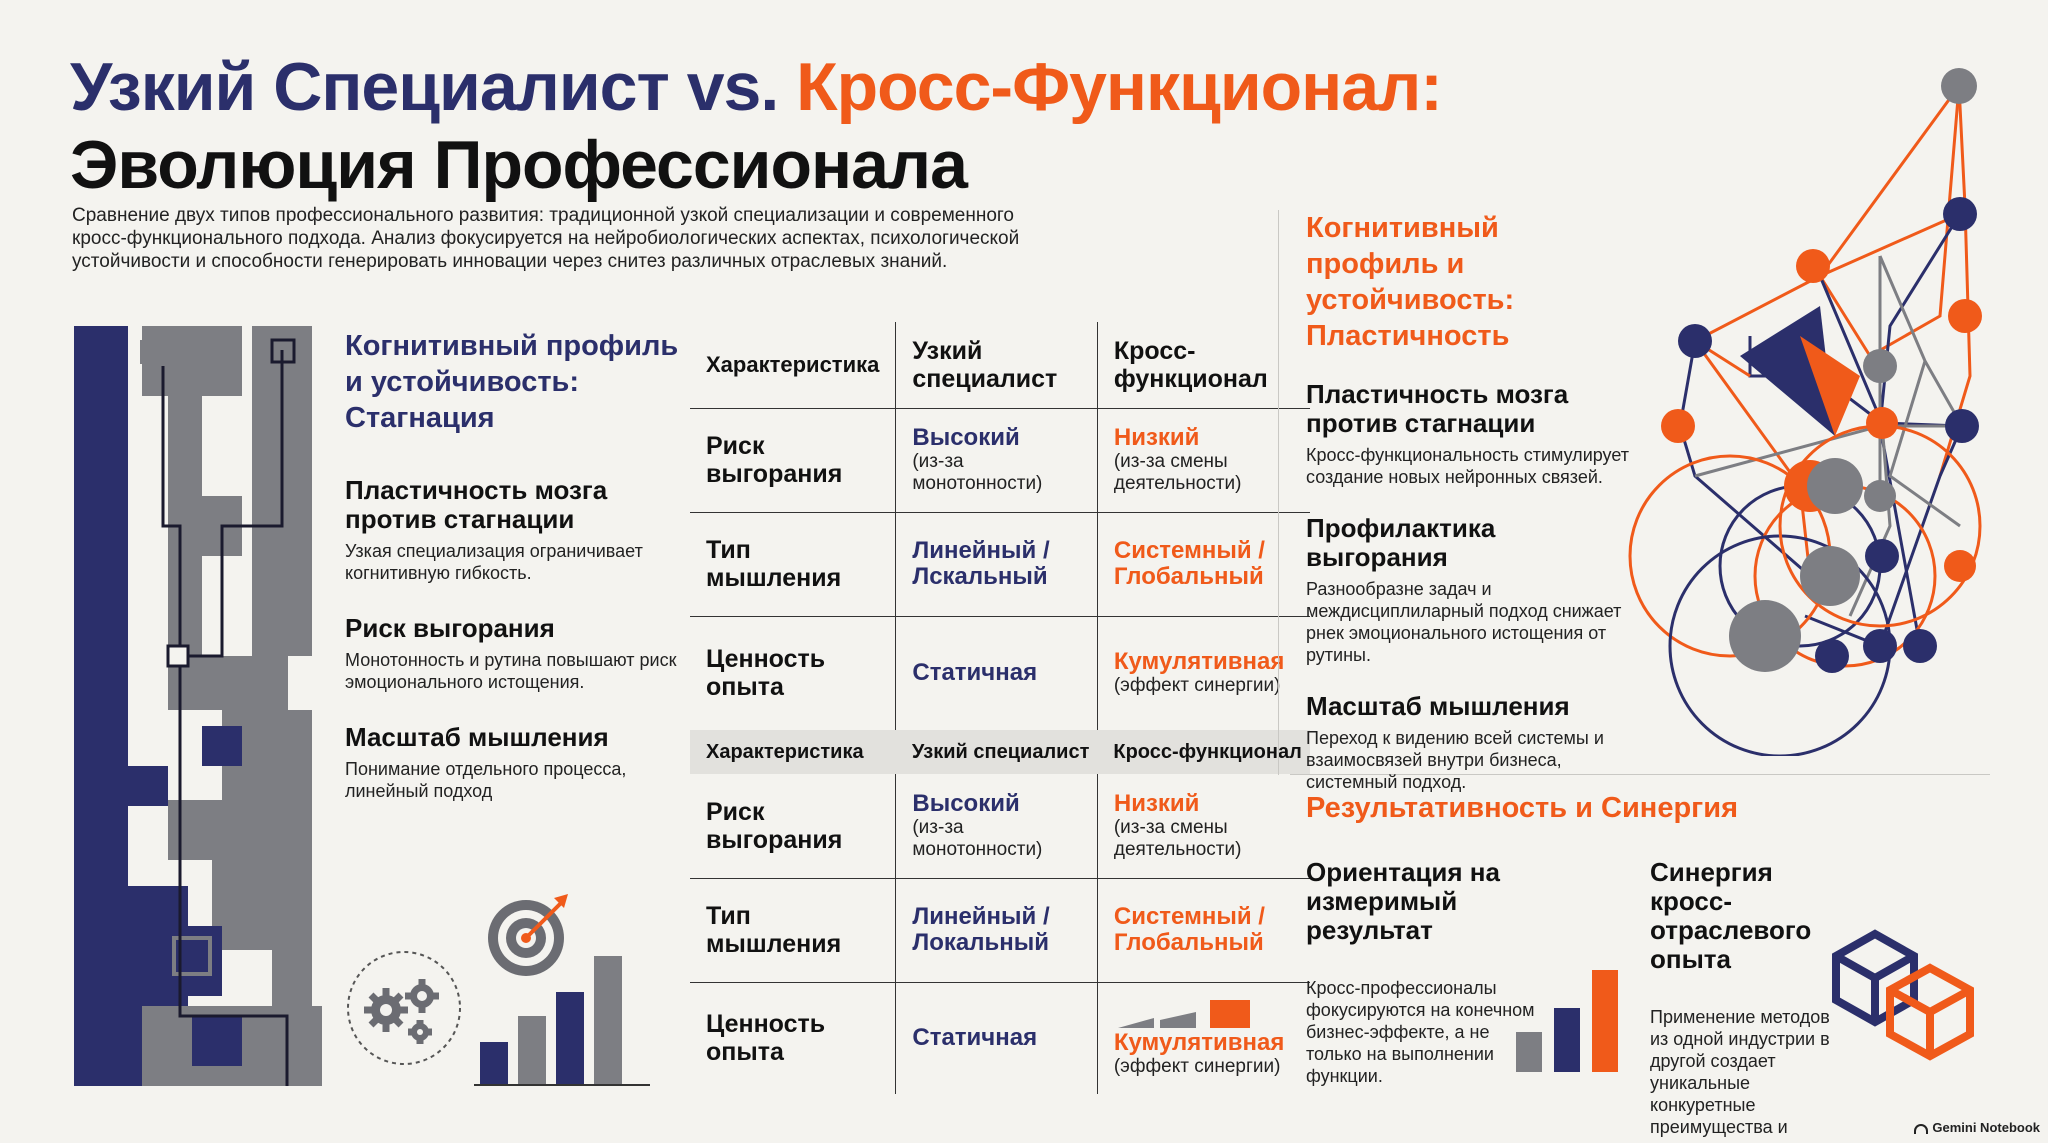  What do you see at coordinates (477, 737) in the screenshot?
I see `left-item-title: Масштаб мышления` at bounding box center [477, 737].